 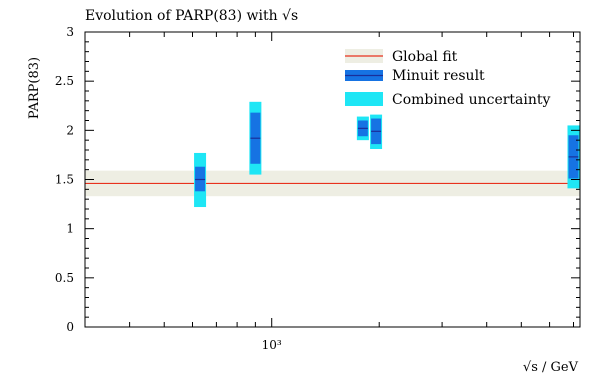 I want to click on global-fit-band-layer, so click(x=332, y=183).